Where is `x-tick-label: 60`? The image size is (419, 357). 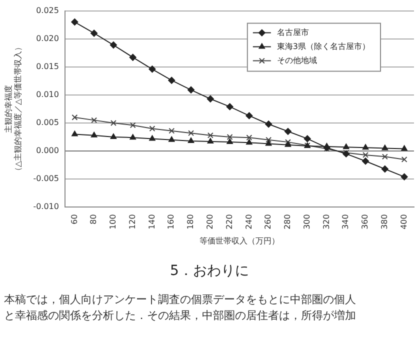
x-tick-label: 60 is located at coordinates (74, 219).